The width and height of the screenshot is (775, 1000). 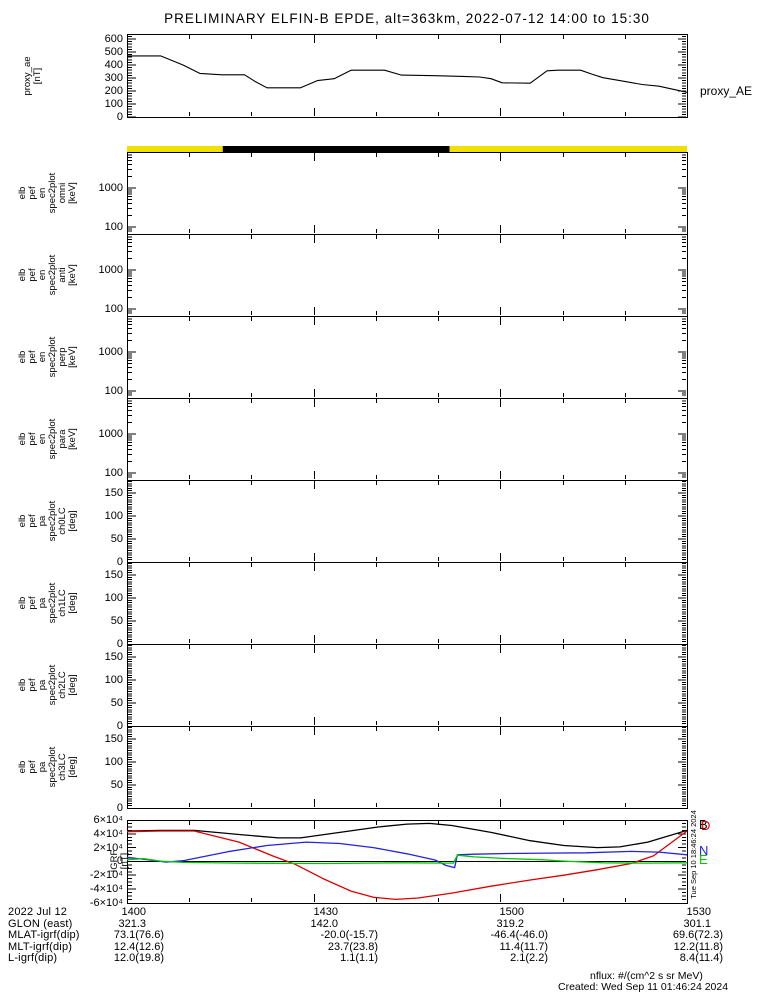 What do you see at coordinates (510, 923) in the screenshot?
I see `ephemeris-value: 319.2` at bounding box center [510, 923].